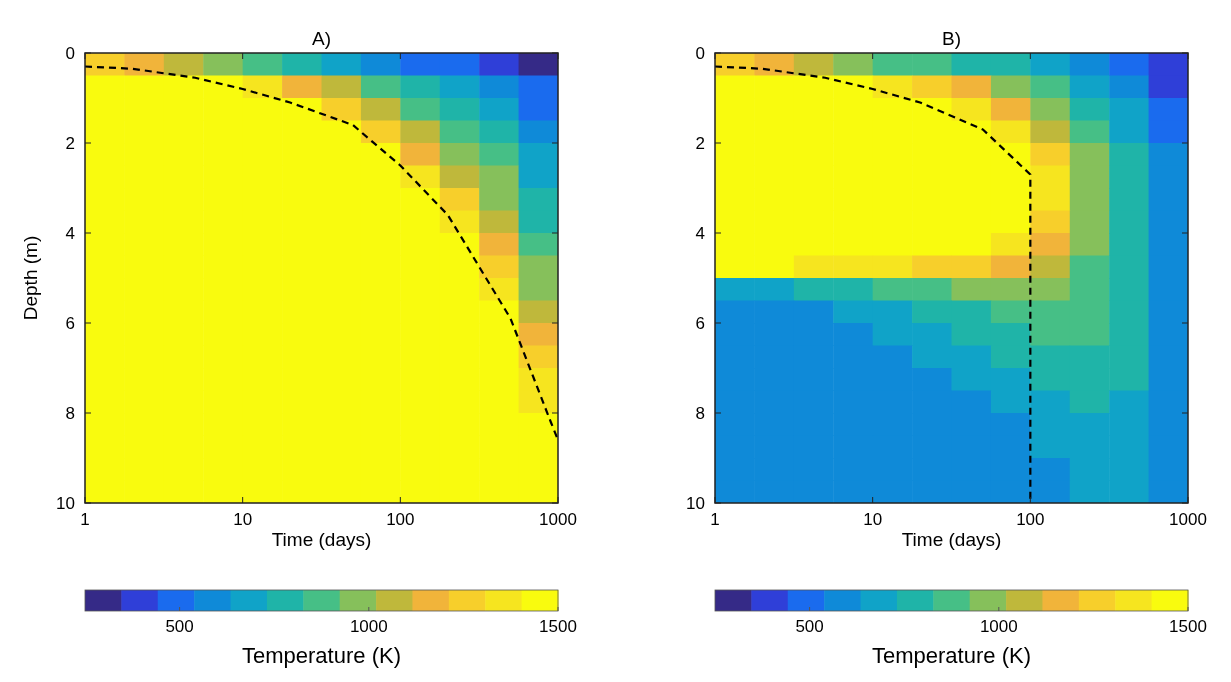  What do you see at coordinates (951, 38) in the screenshot?
I see `chart-title: B)` at bounding box center [951, 38].